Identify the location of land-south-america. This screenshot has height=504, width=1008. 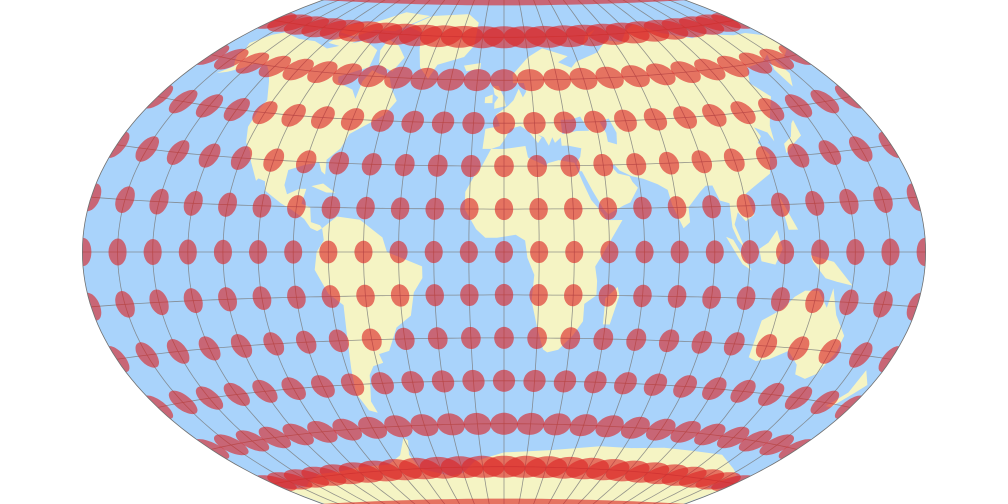
(368, 314).